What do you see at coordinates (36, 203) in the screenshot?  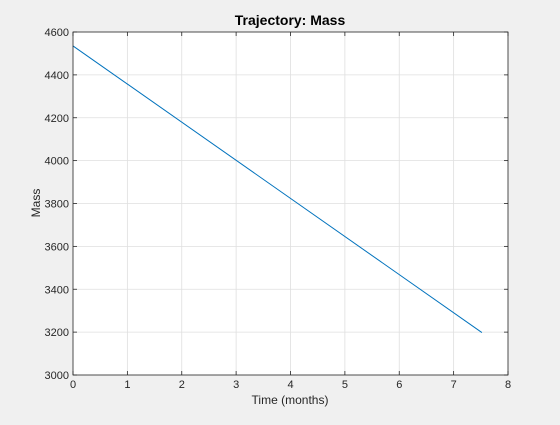 I see `y-axis-label: Mass` at bounding box center [36, 203].